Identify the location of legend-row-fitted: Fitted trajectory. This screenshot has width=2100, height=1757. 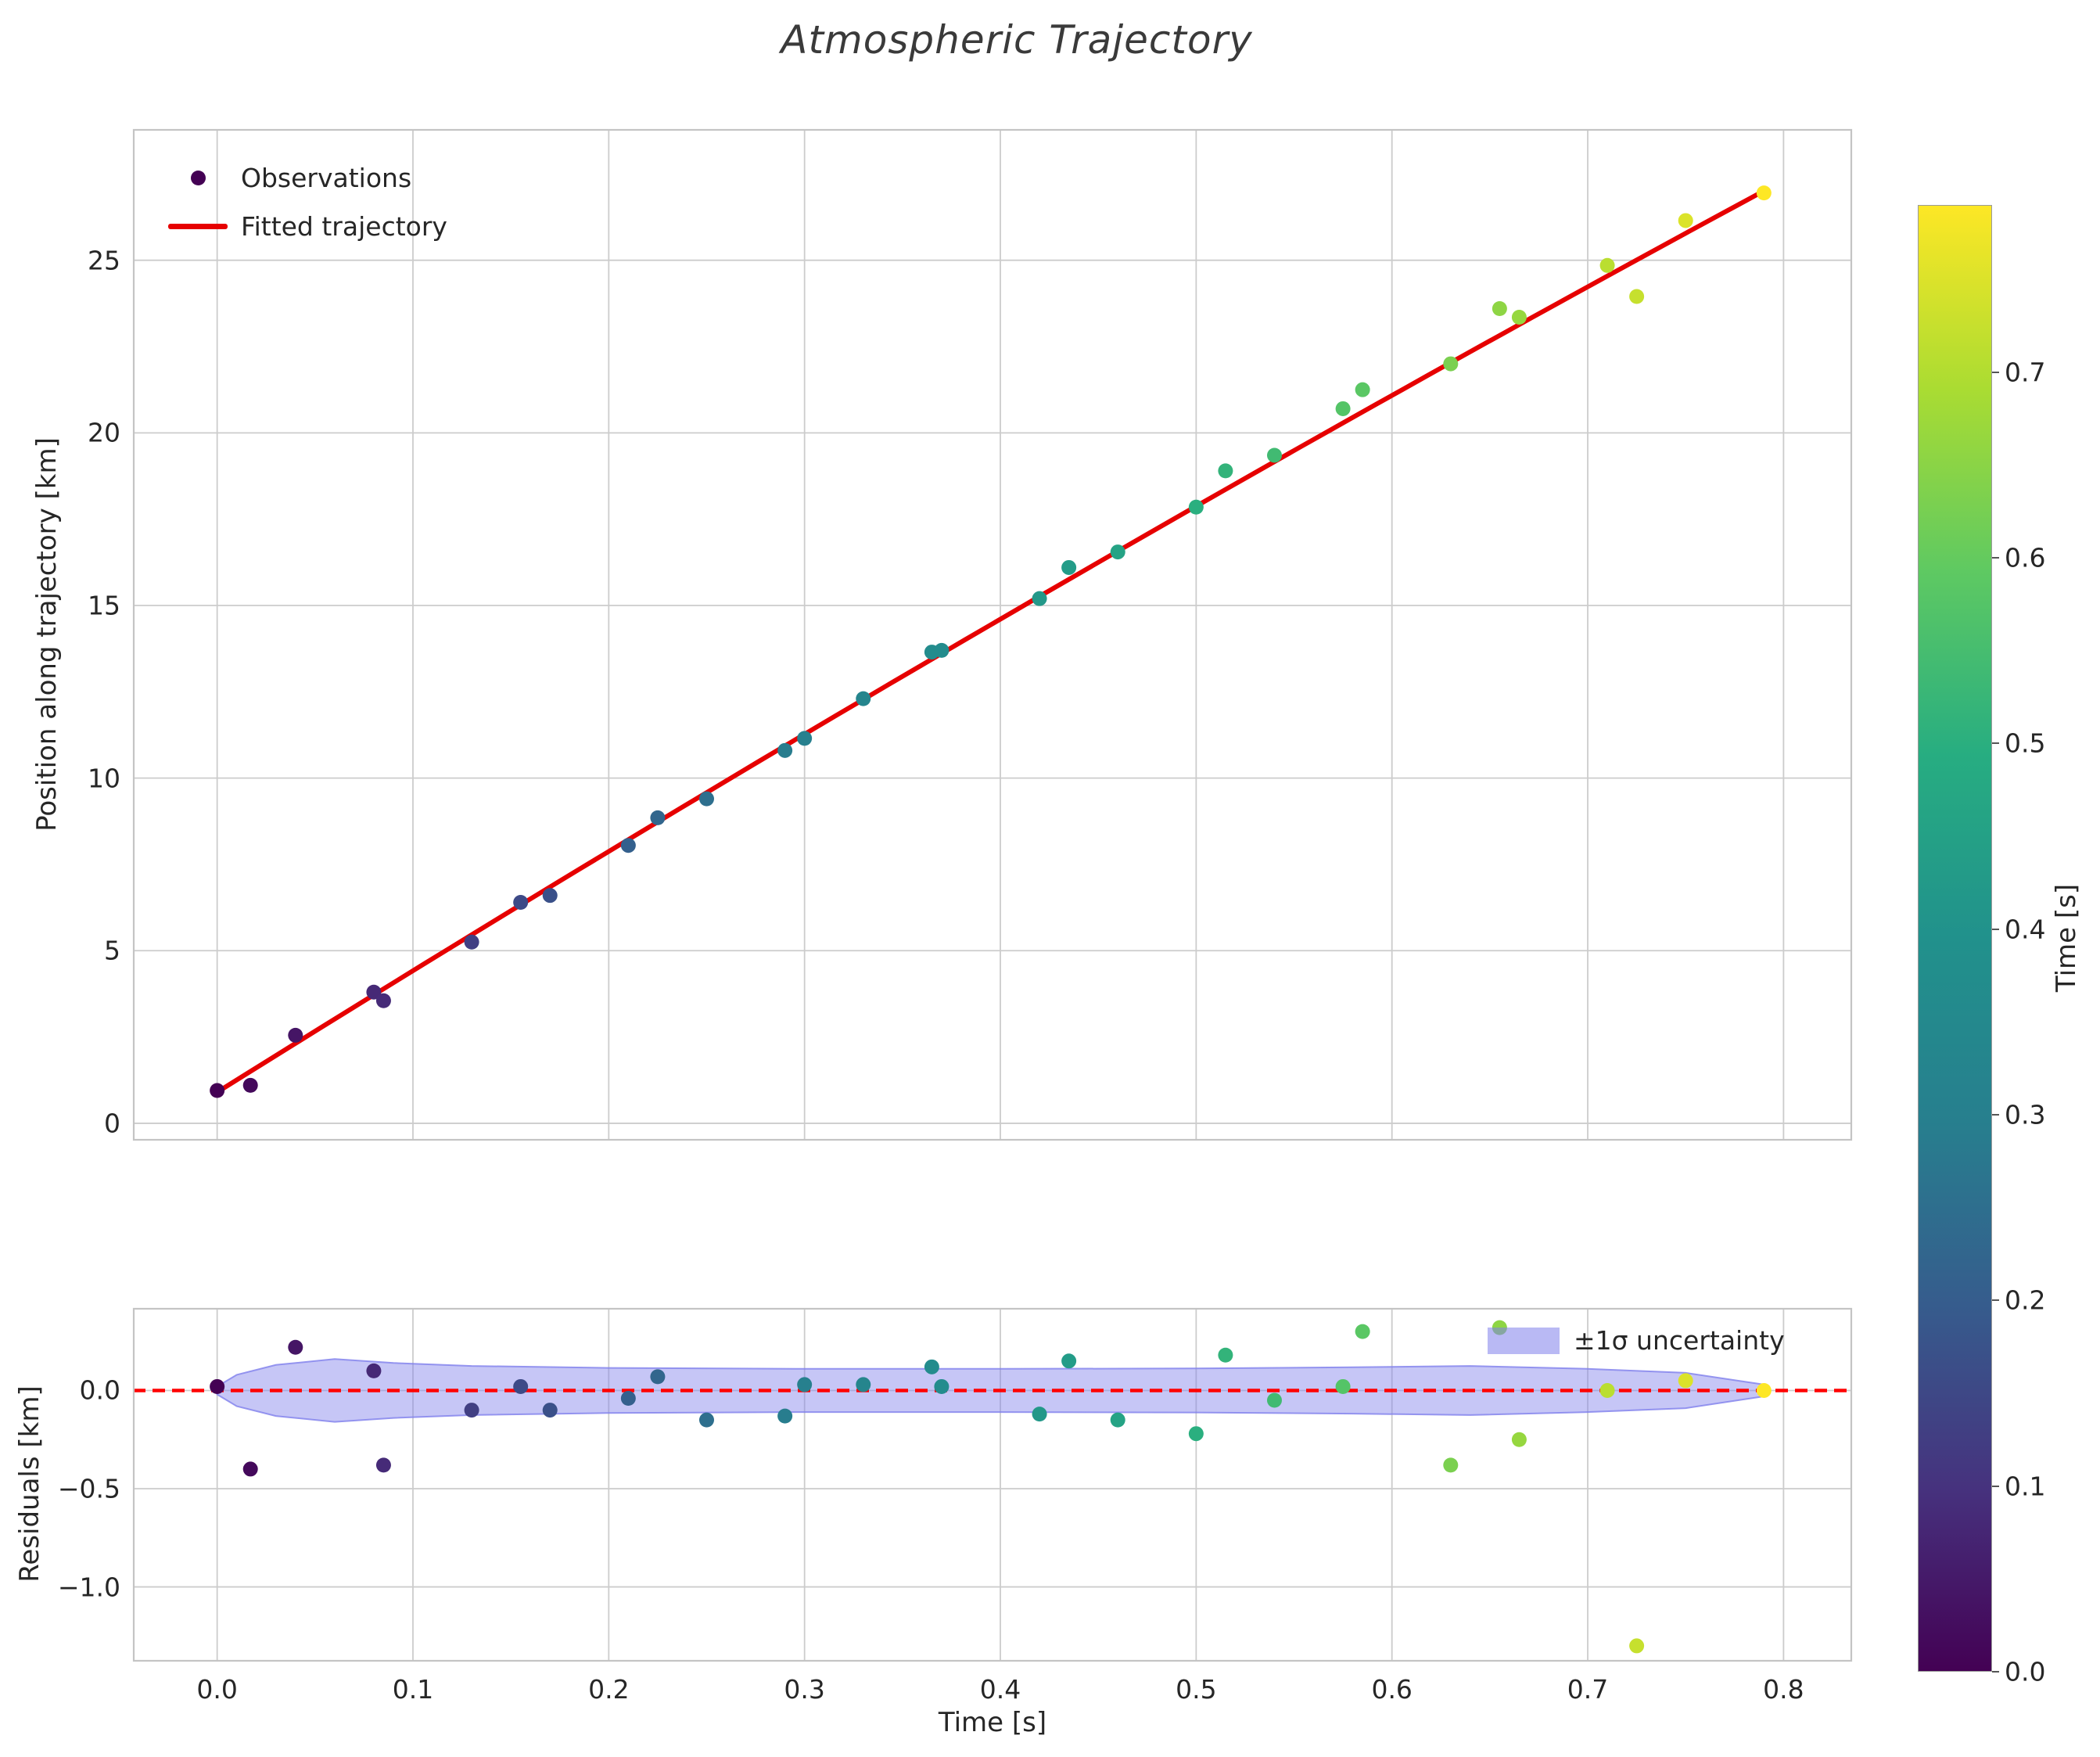
(301, 226).